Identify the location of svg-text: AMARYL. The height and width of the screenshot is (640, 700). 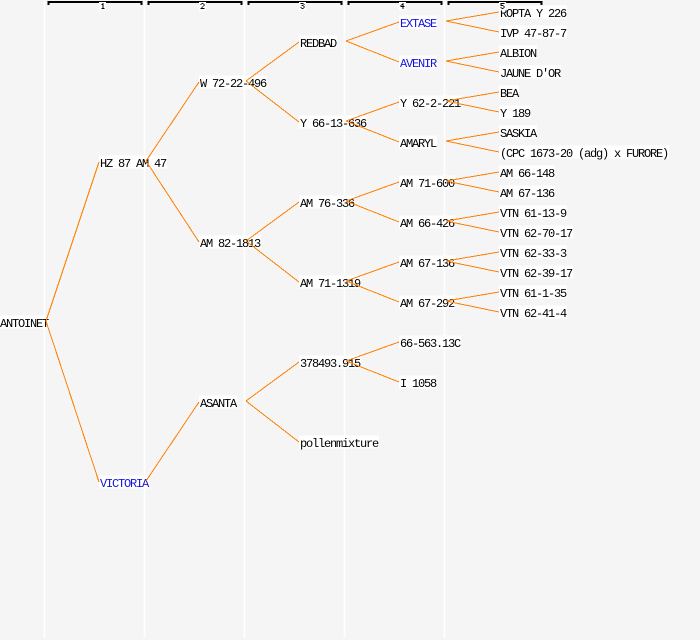
(418, 144).